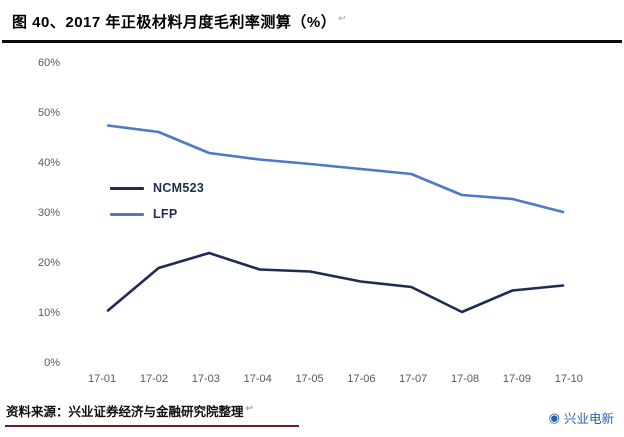  Describe the element at coordinates (335, 282) in the screenshot. I see `series-line-ncm523` at that location.